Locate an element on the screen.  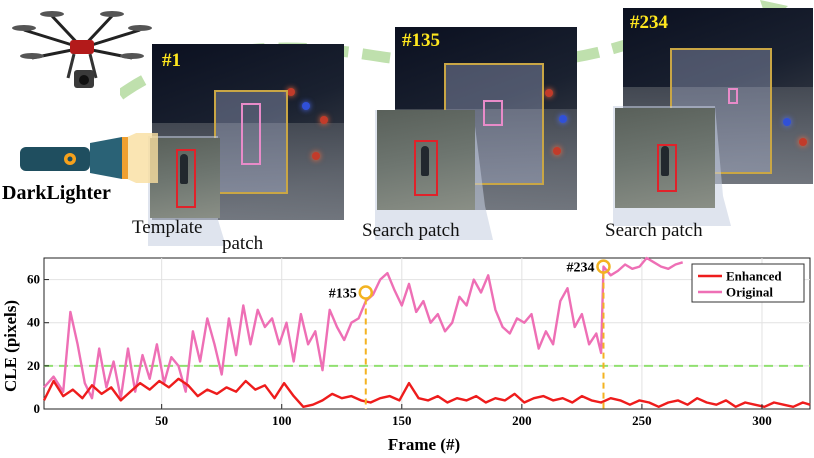
legend-box is located at coordinates (748, 283).